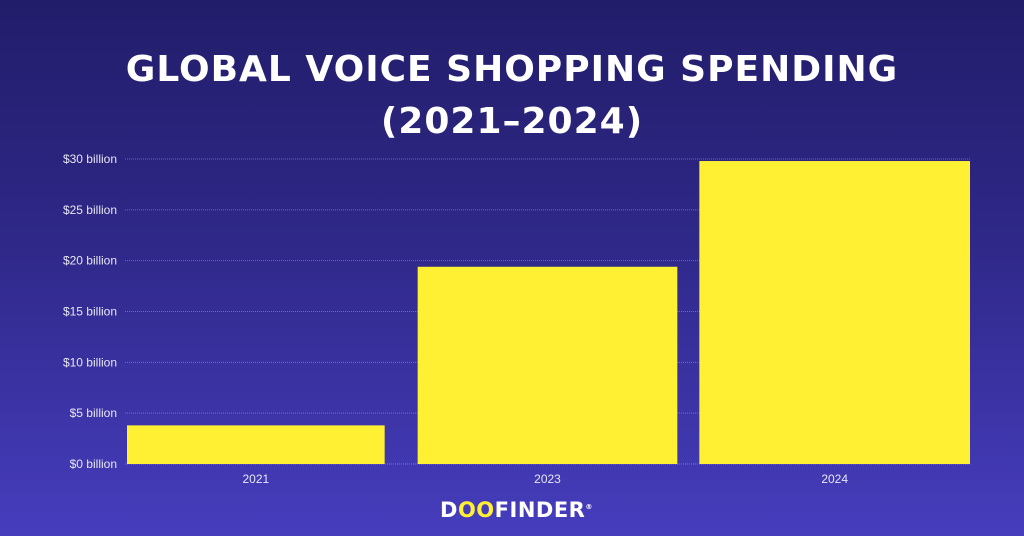 The height and width of the screenshot is (536, 1024). What do you see at coordinates (512, 121) in the screenshot?
I see `chart-title-line2: (2021–2024)` at bounding box center [512, 121].